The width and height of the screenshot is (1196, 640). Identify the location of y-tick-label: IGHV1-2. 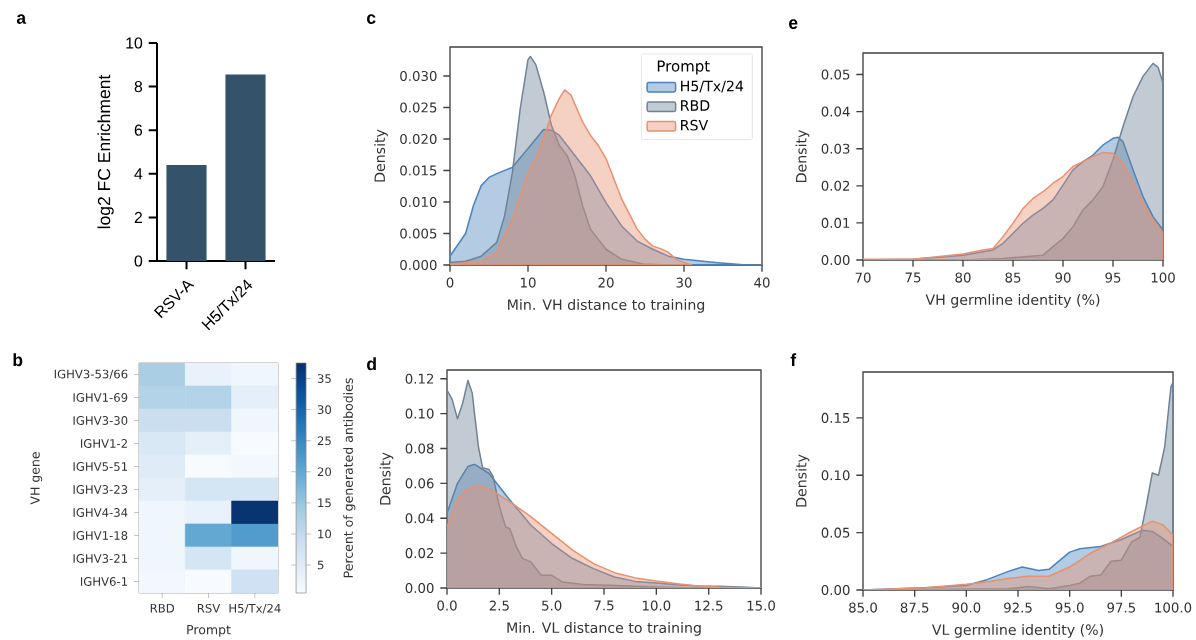
(103, 443).